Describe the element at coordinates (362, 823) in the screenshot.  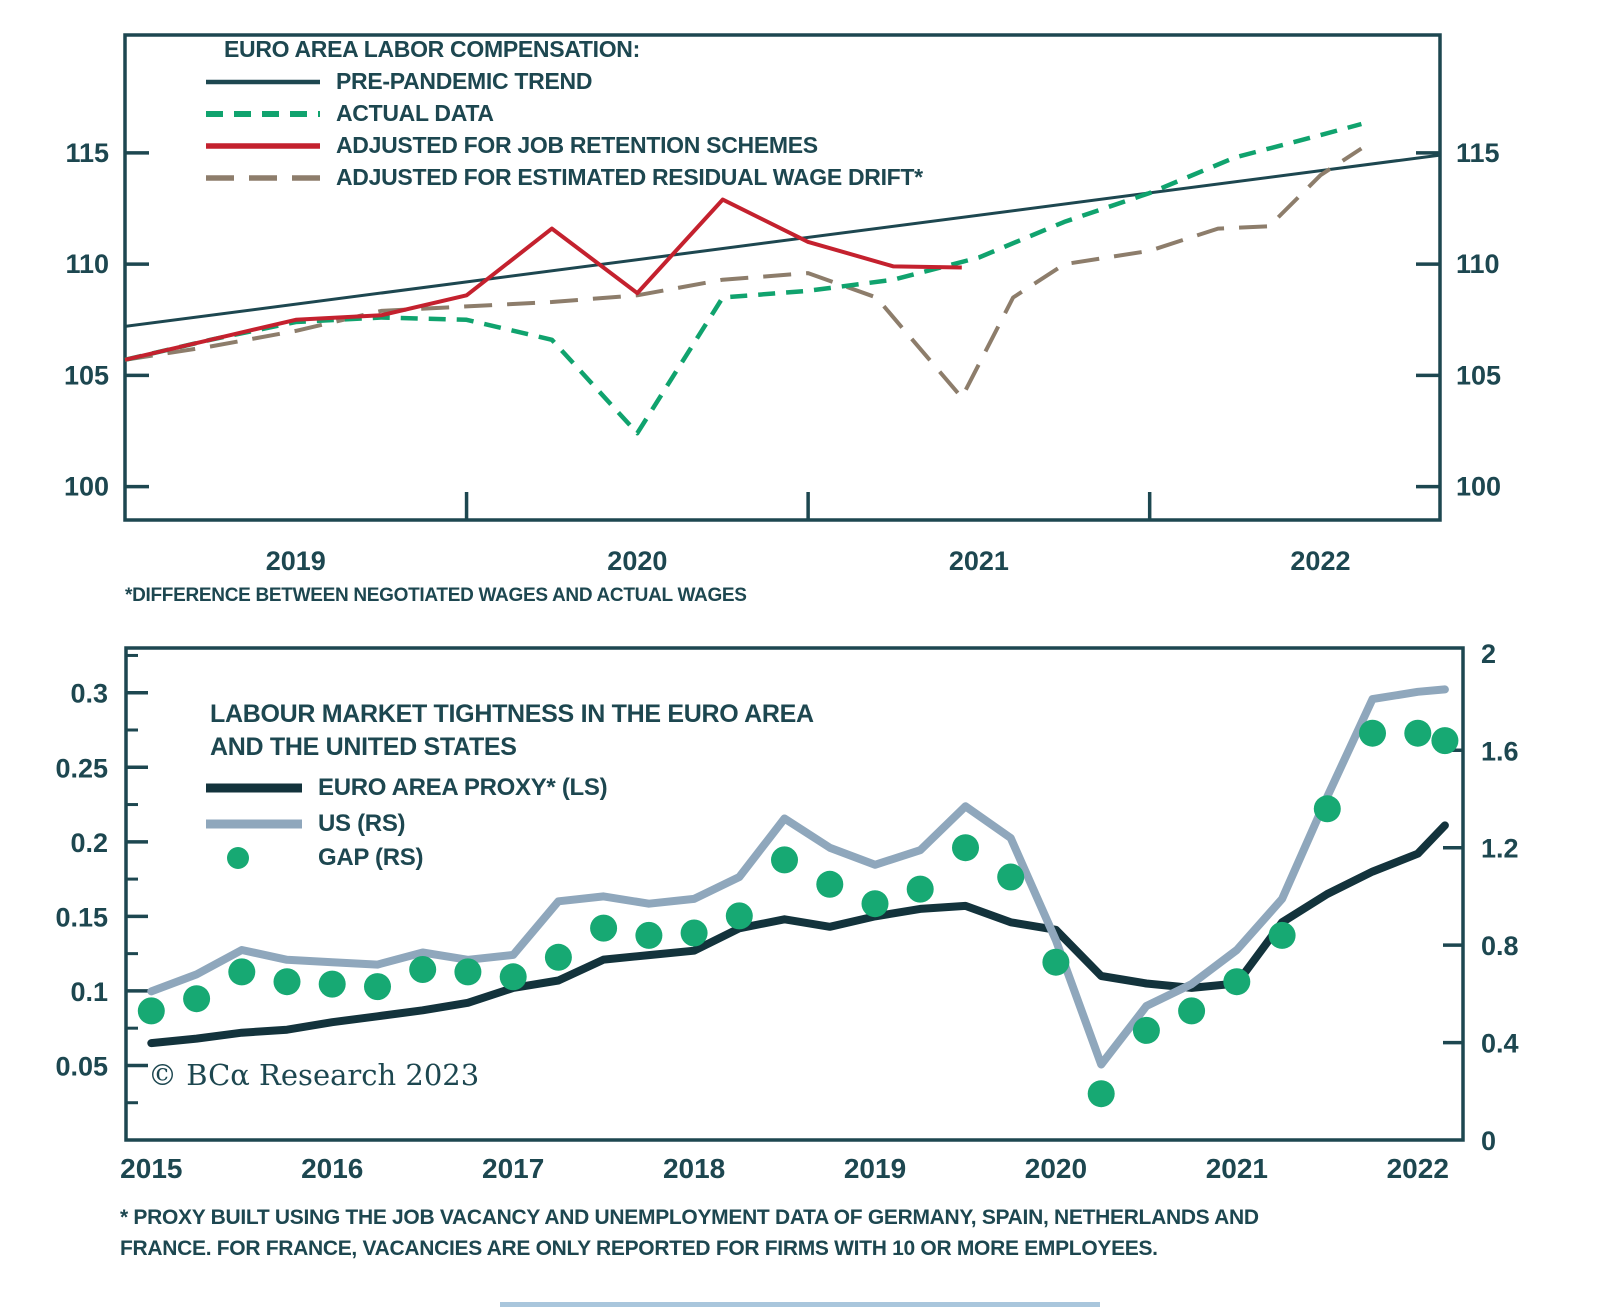
I see `legend-label: US (RS)` at that location.